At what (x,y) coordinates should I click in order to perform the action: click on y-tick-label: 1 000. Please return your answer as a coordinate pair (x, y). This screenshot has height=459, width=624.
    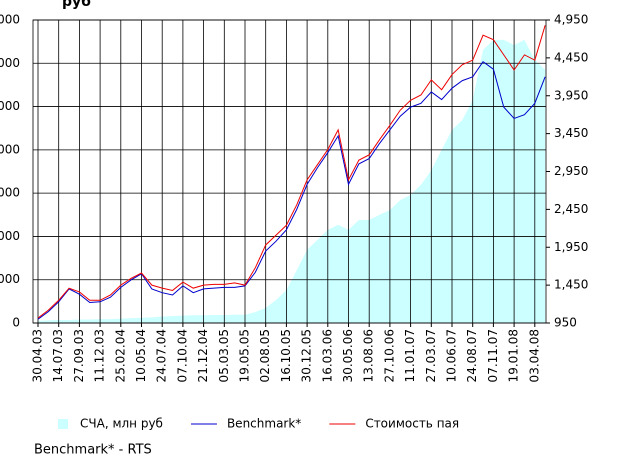
    Looking at the image, I should click on (10, 279).